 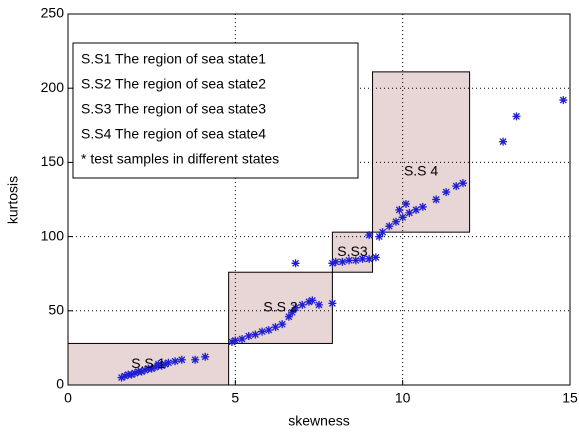 I want to click on x-tick-label: 10, so click(x=403, y=398).